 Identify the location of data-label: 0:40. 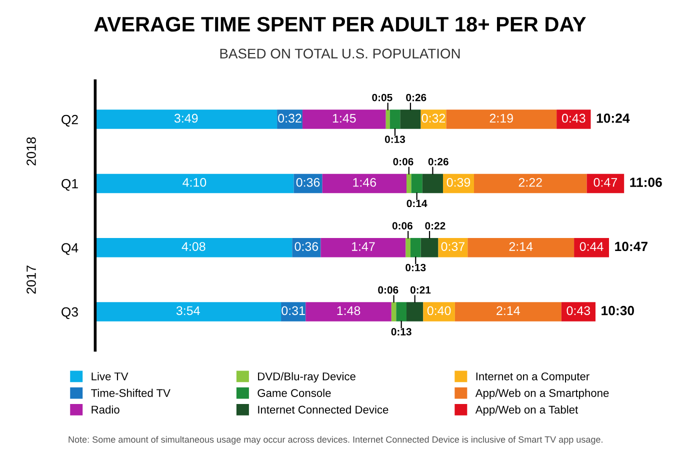
(439, 311).